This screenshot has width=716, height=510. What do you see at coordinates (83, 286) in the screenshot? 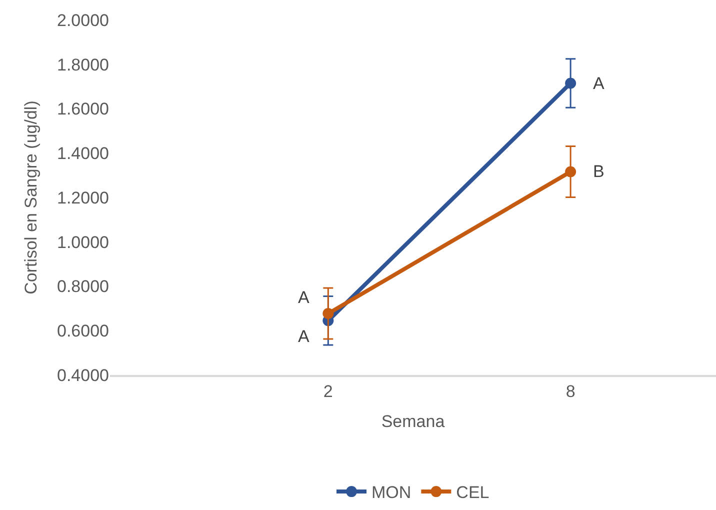
I see `y-tick-label: 0.8000` at bounding box center [83, 286].